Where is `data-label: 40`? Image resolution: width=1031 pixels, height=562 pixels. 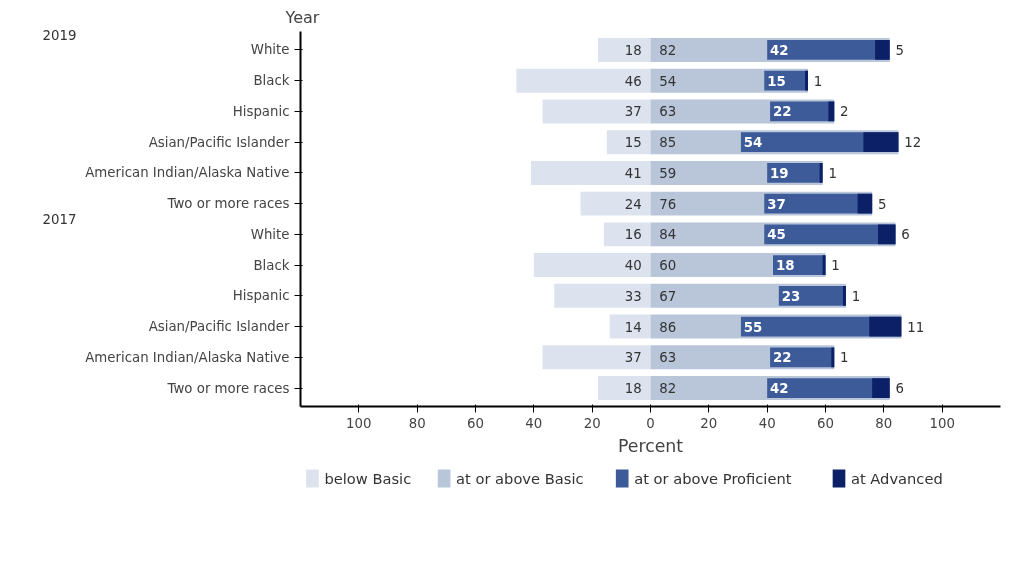
data-label: 40 is located at coordinates (633, 266).